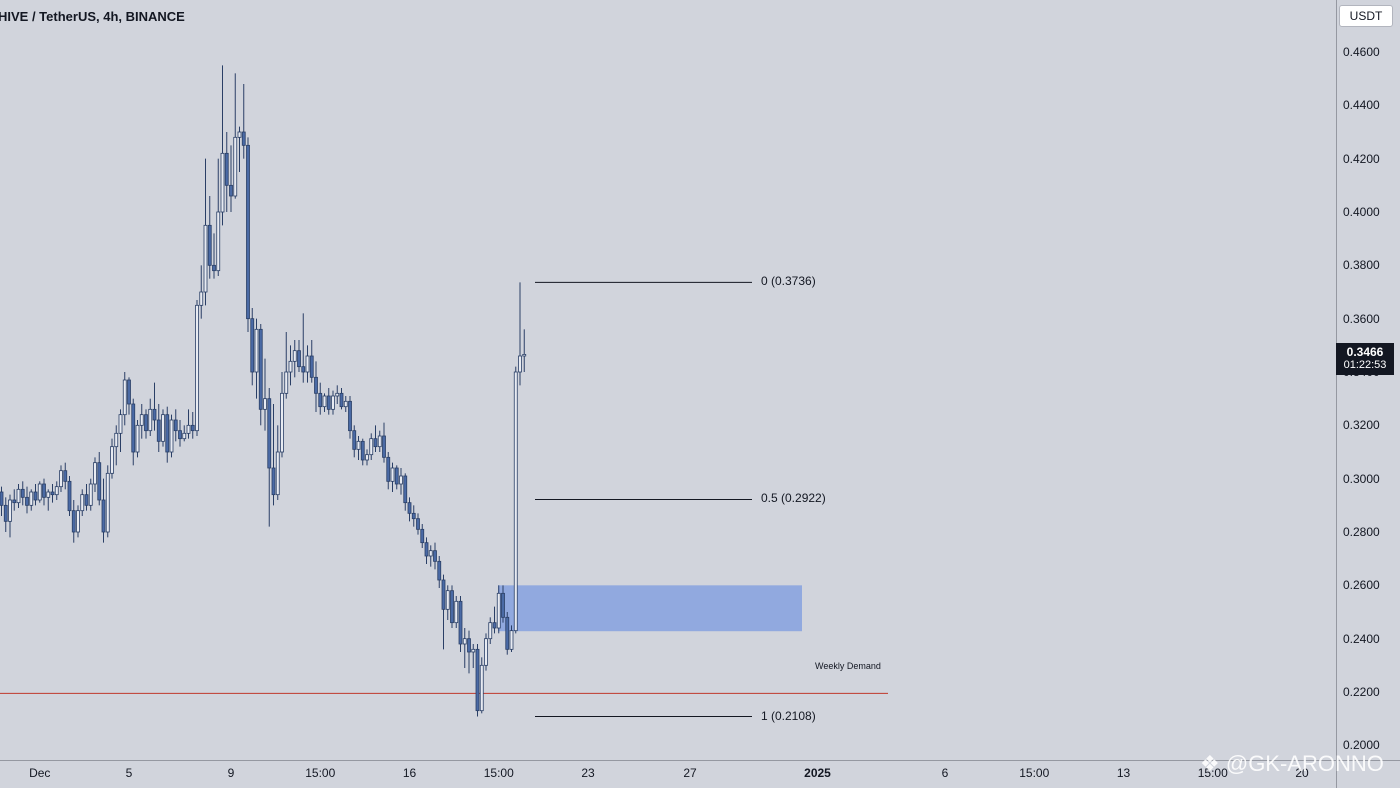 This screenshot has width=1400, height=788. What do you see at coordinates (1361, 532) in the screenshot?
I see `price-tick-label: 0.2800` at bounding box center [1361, 532].